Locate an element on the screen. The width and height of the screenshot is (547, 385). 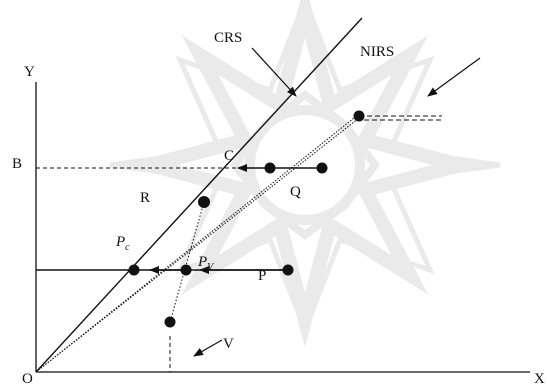
upper-right-pointer-arrow is located at coordinates (454, 77).